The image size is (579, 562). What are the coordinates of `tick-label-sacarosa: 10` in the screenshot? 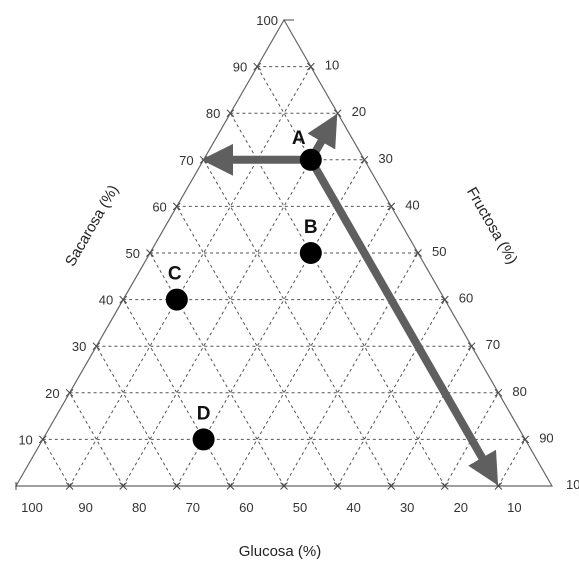 It's located at (25, 439).